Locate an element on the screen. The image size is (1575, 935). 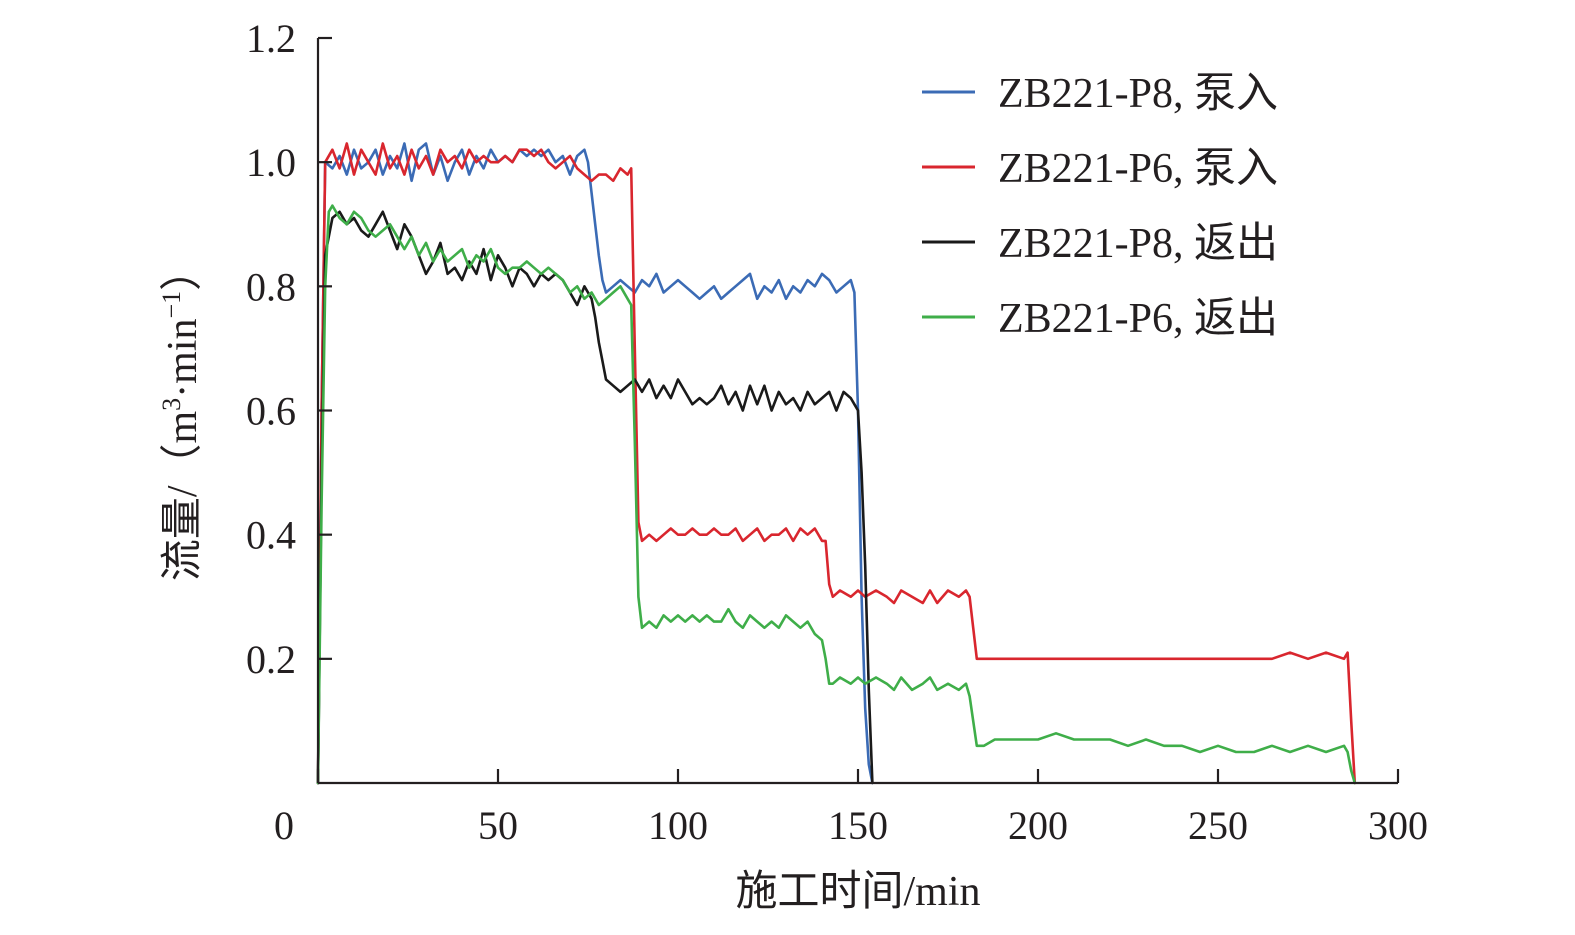
x-tick-label: 100 is located at coordinates (678, 825).